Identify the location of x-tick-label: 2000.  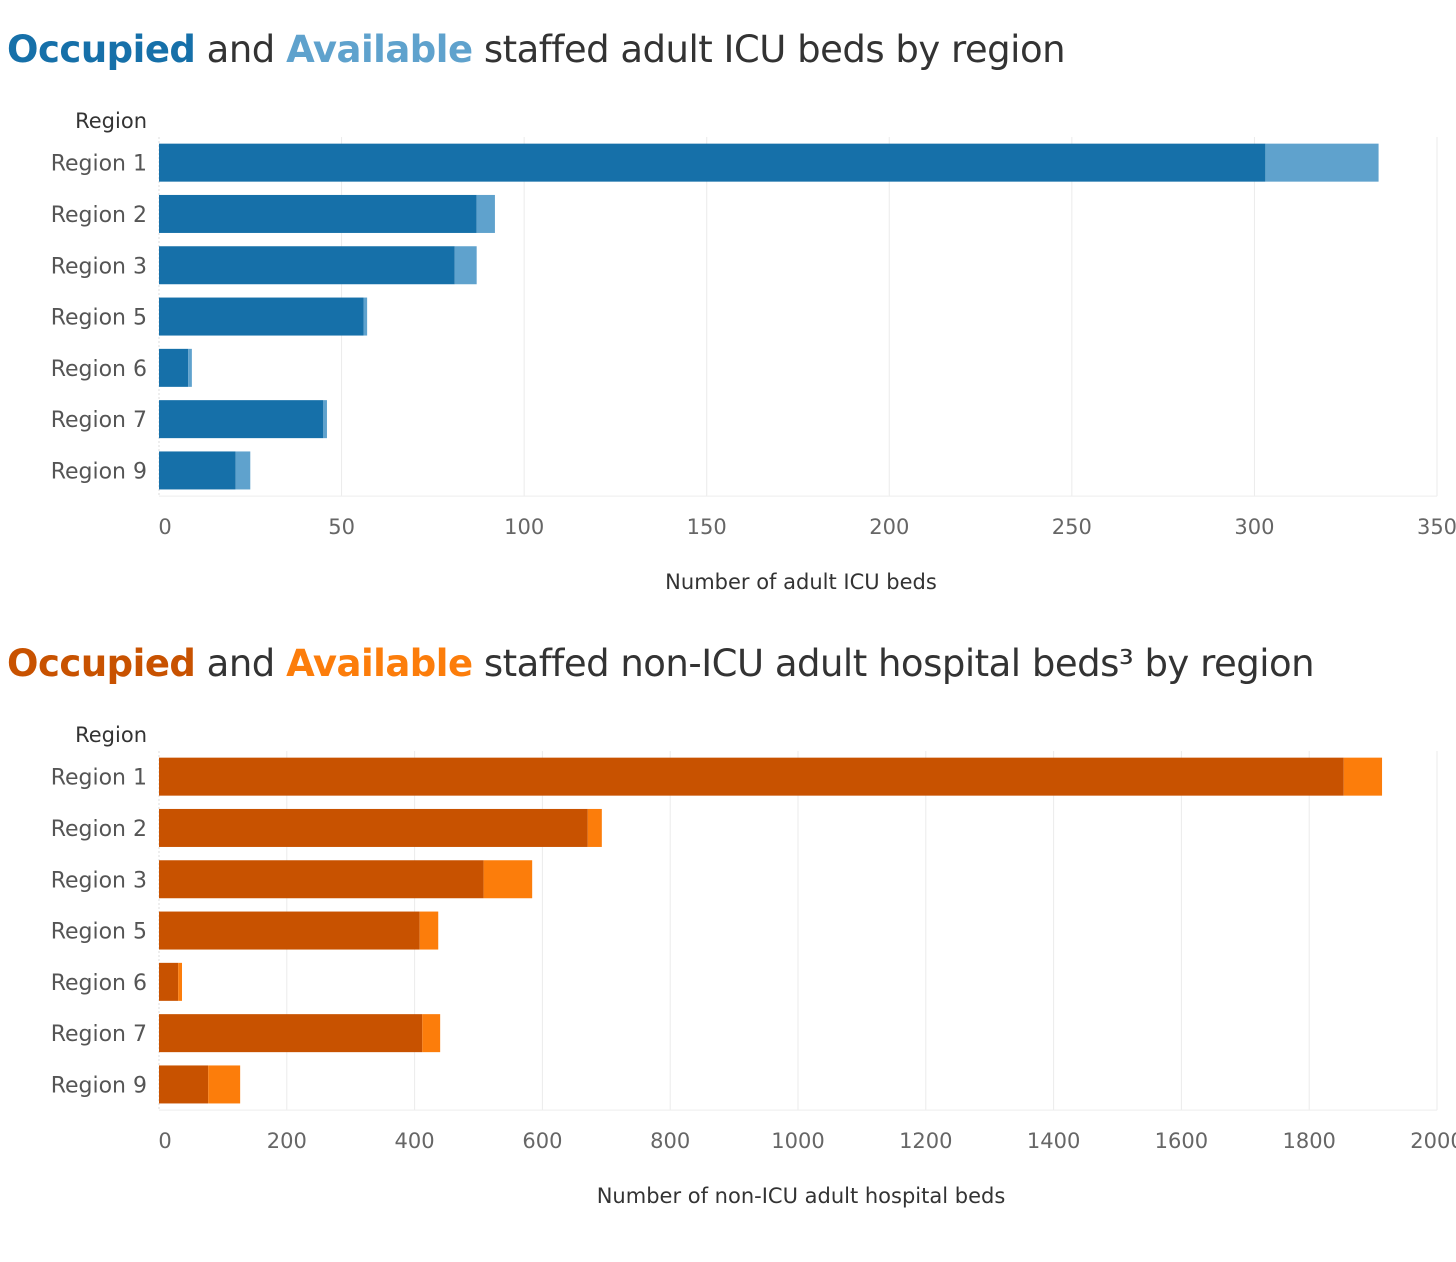
(1433, 1141).